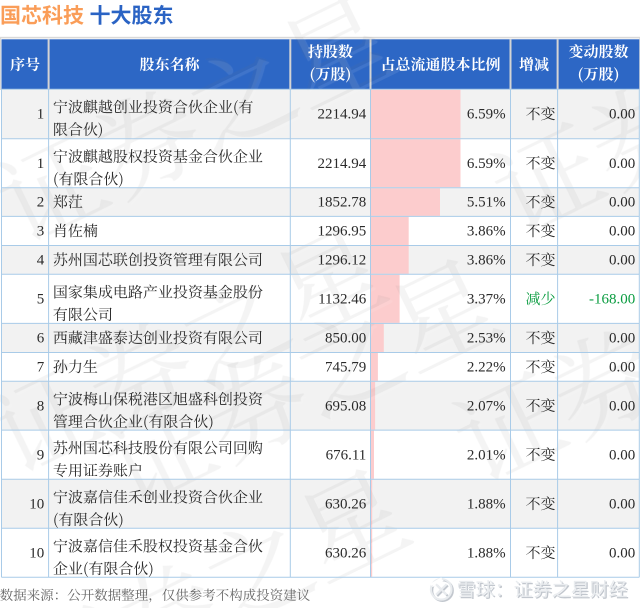 The width and height of the screenshot is (640, 608). What do you see at coordinates (41, 368) in the screenshot?
I see `svg-text: 7` at bounding box center [41, 368].